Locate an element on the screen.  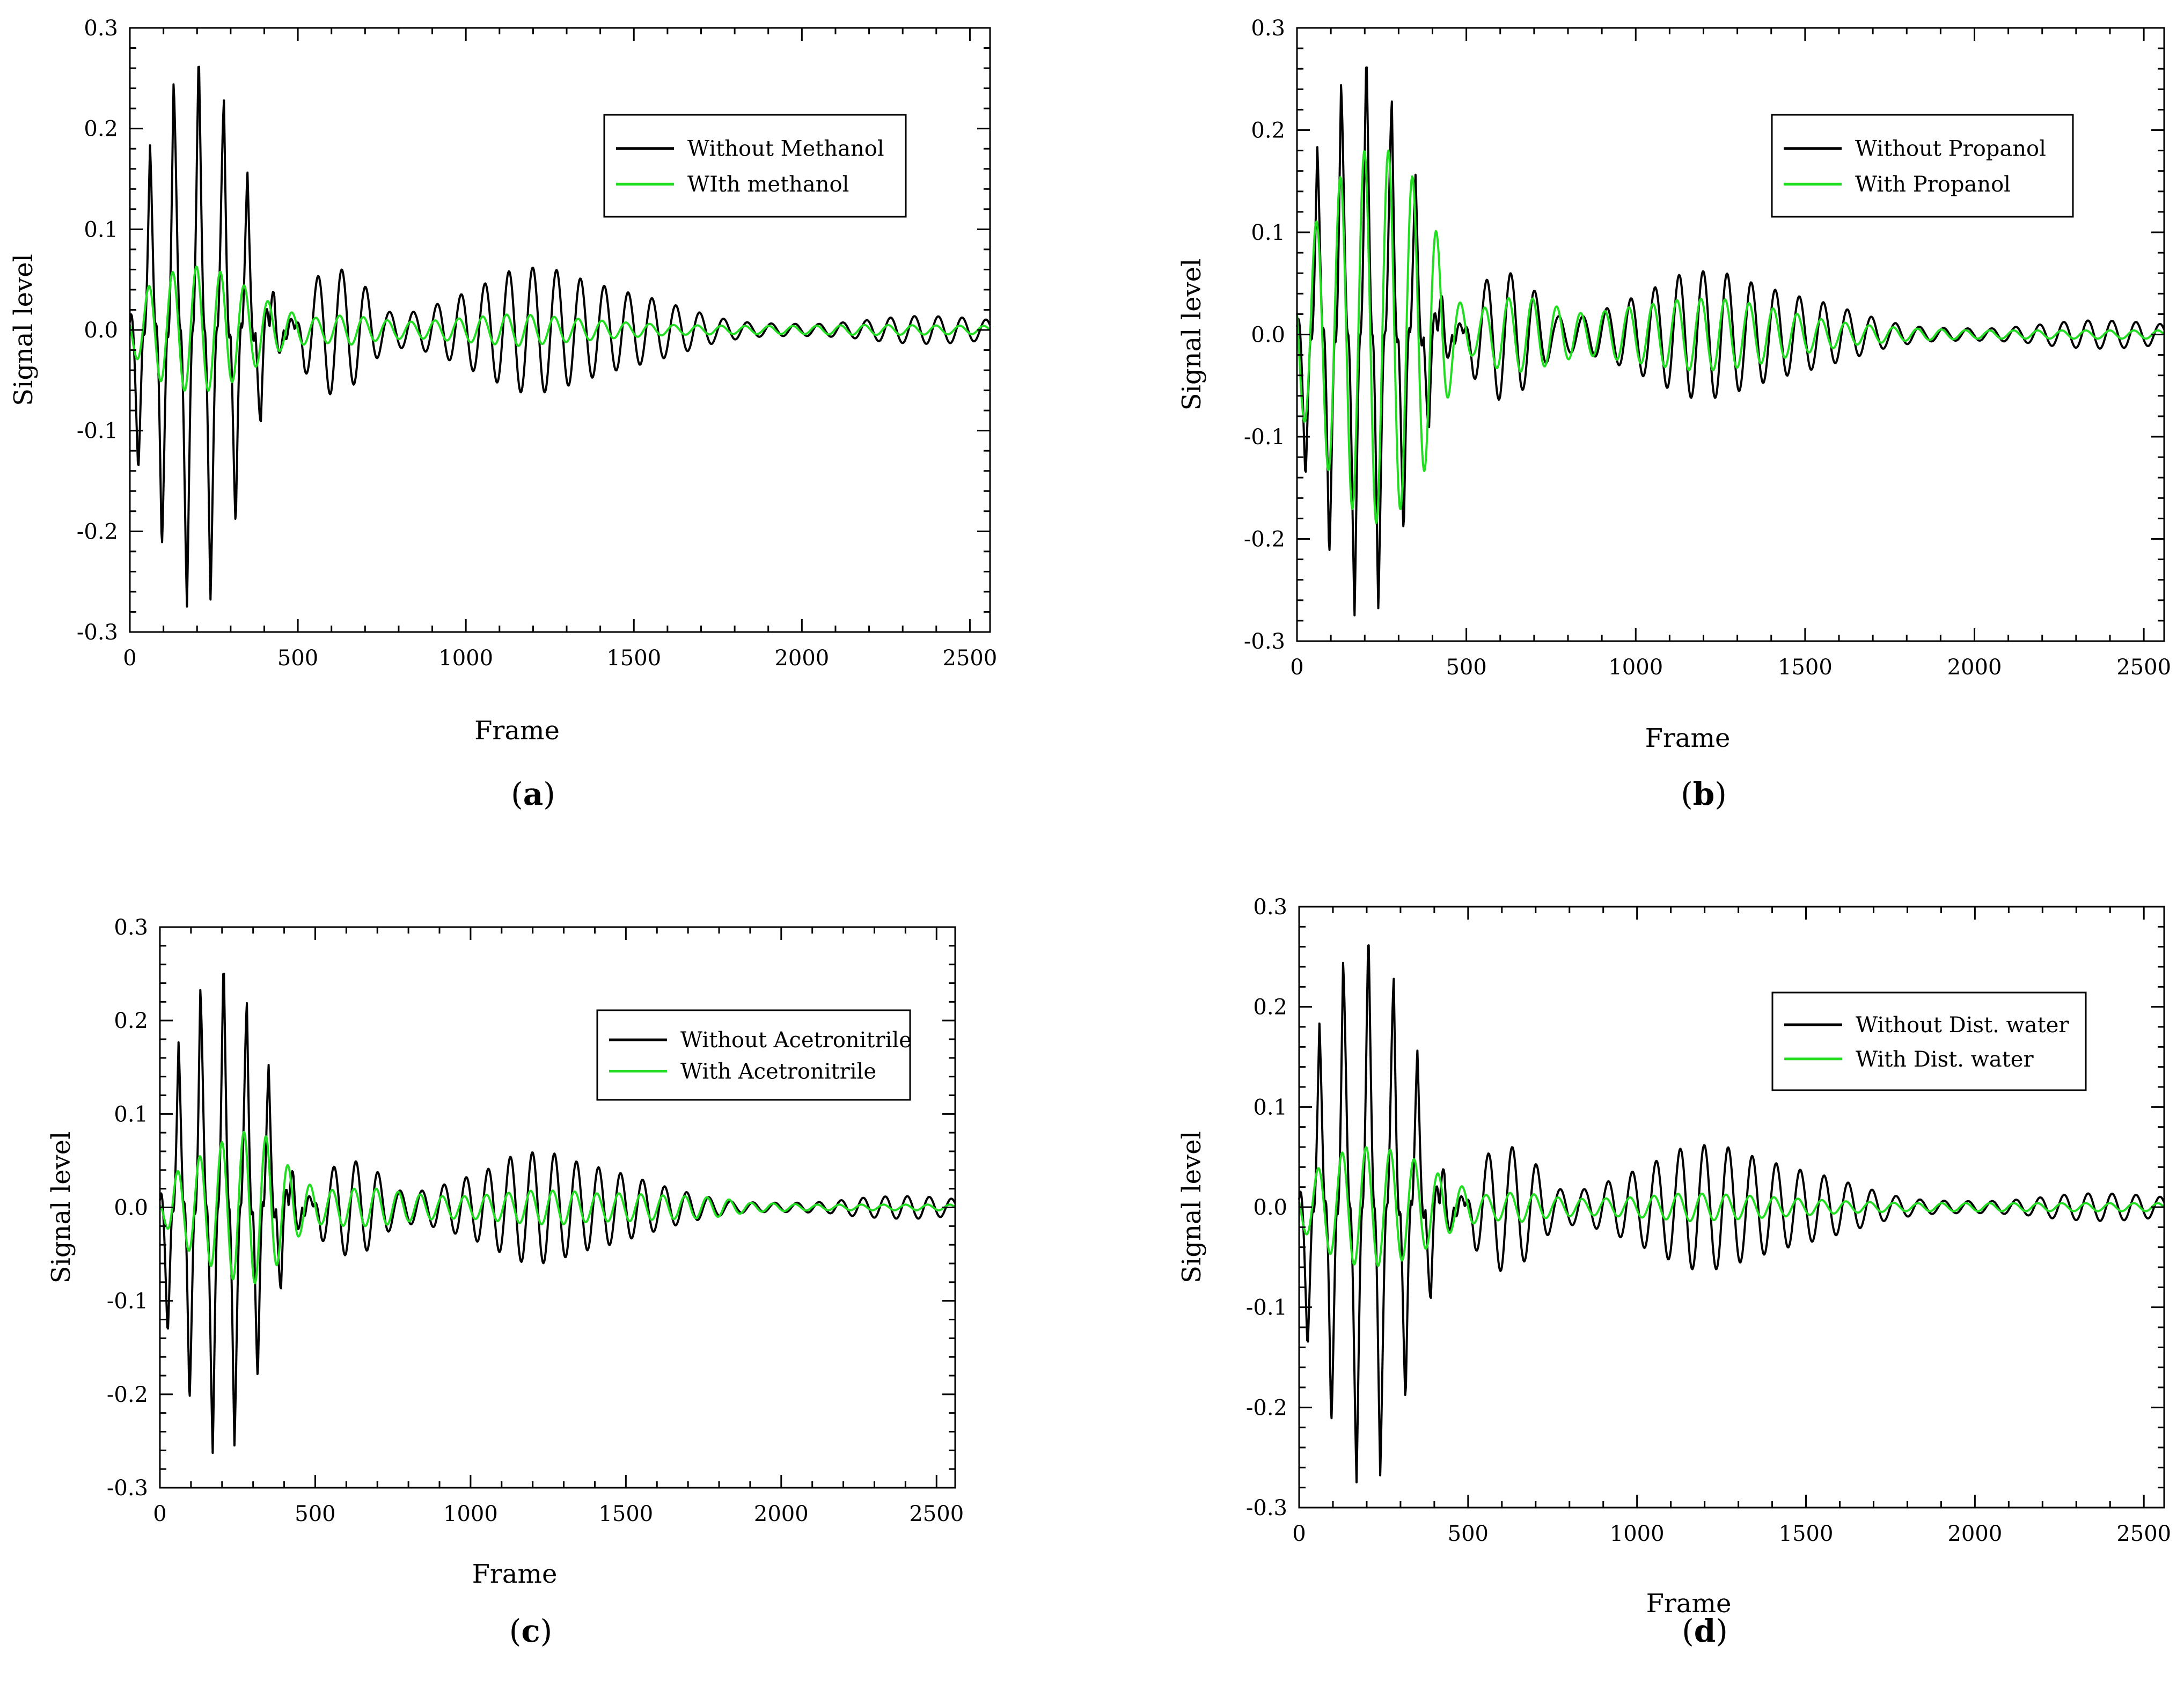
legend-a: Without Methanol WIth methanol is located at coordinates (755, 166).